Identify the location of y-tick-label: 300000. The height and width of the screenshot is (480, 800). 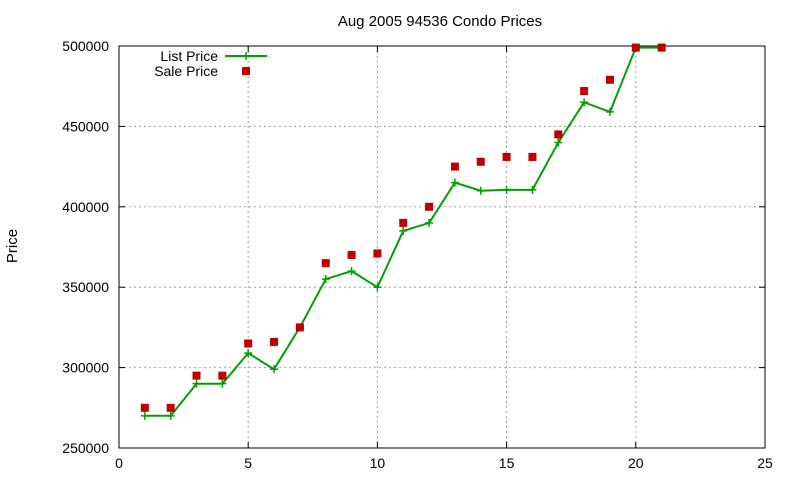
(85, 368).